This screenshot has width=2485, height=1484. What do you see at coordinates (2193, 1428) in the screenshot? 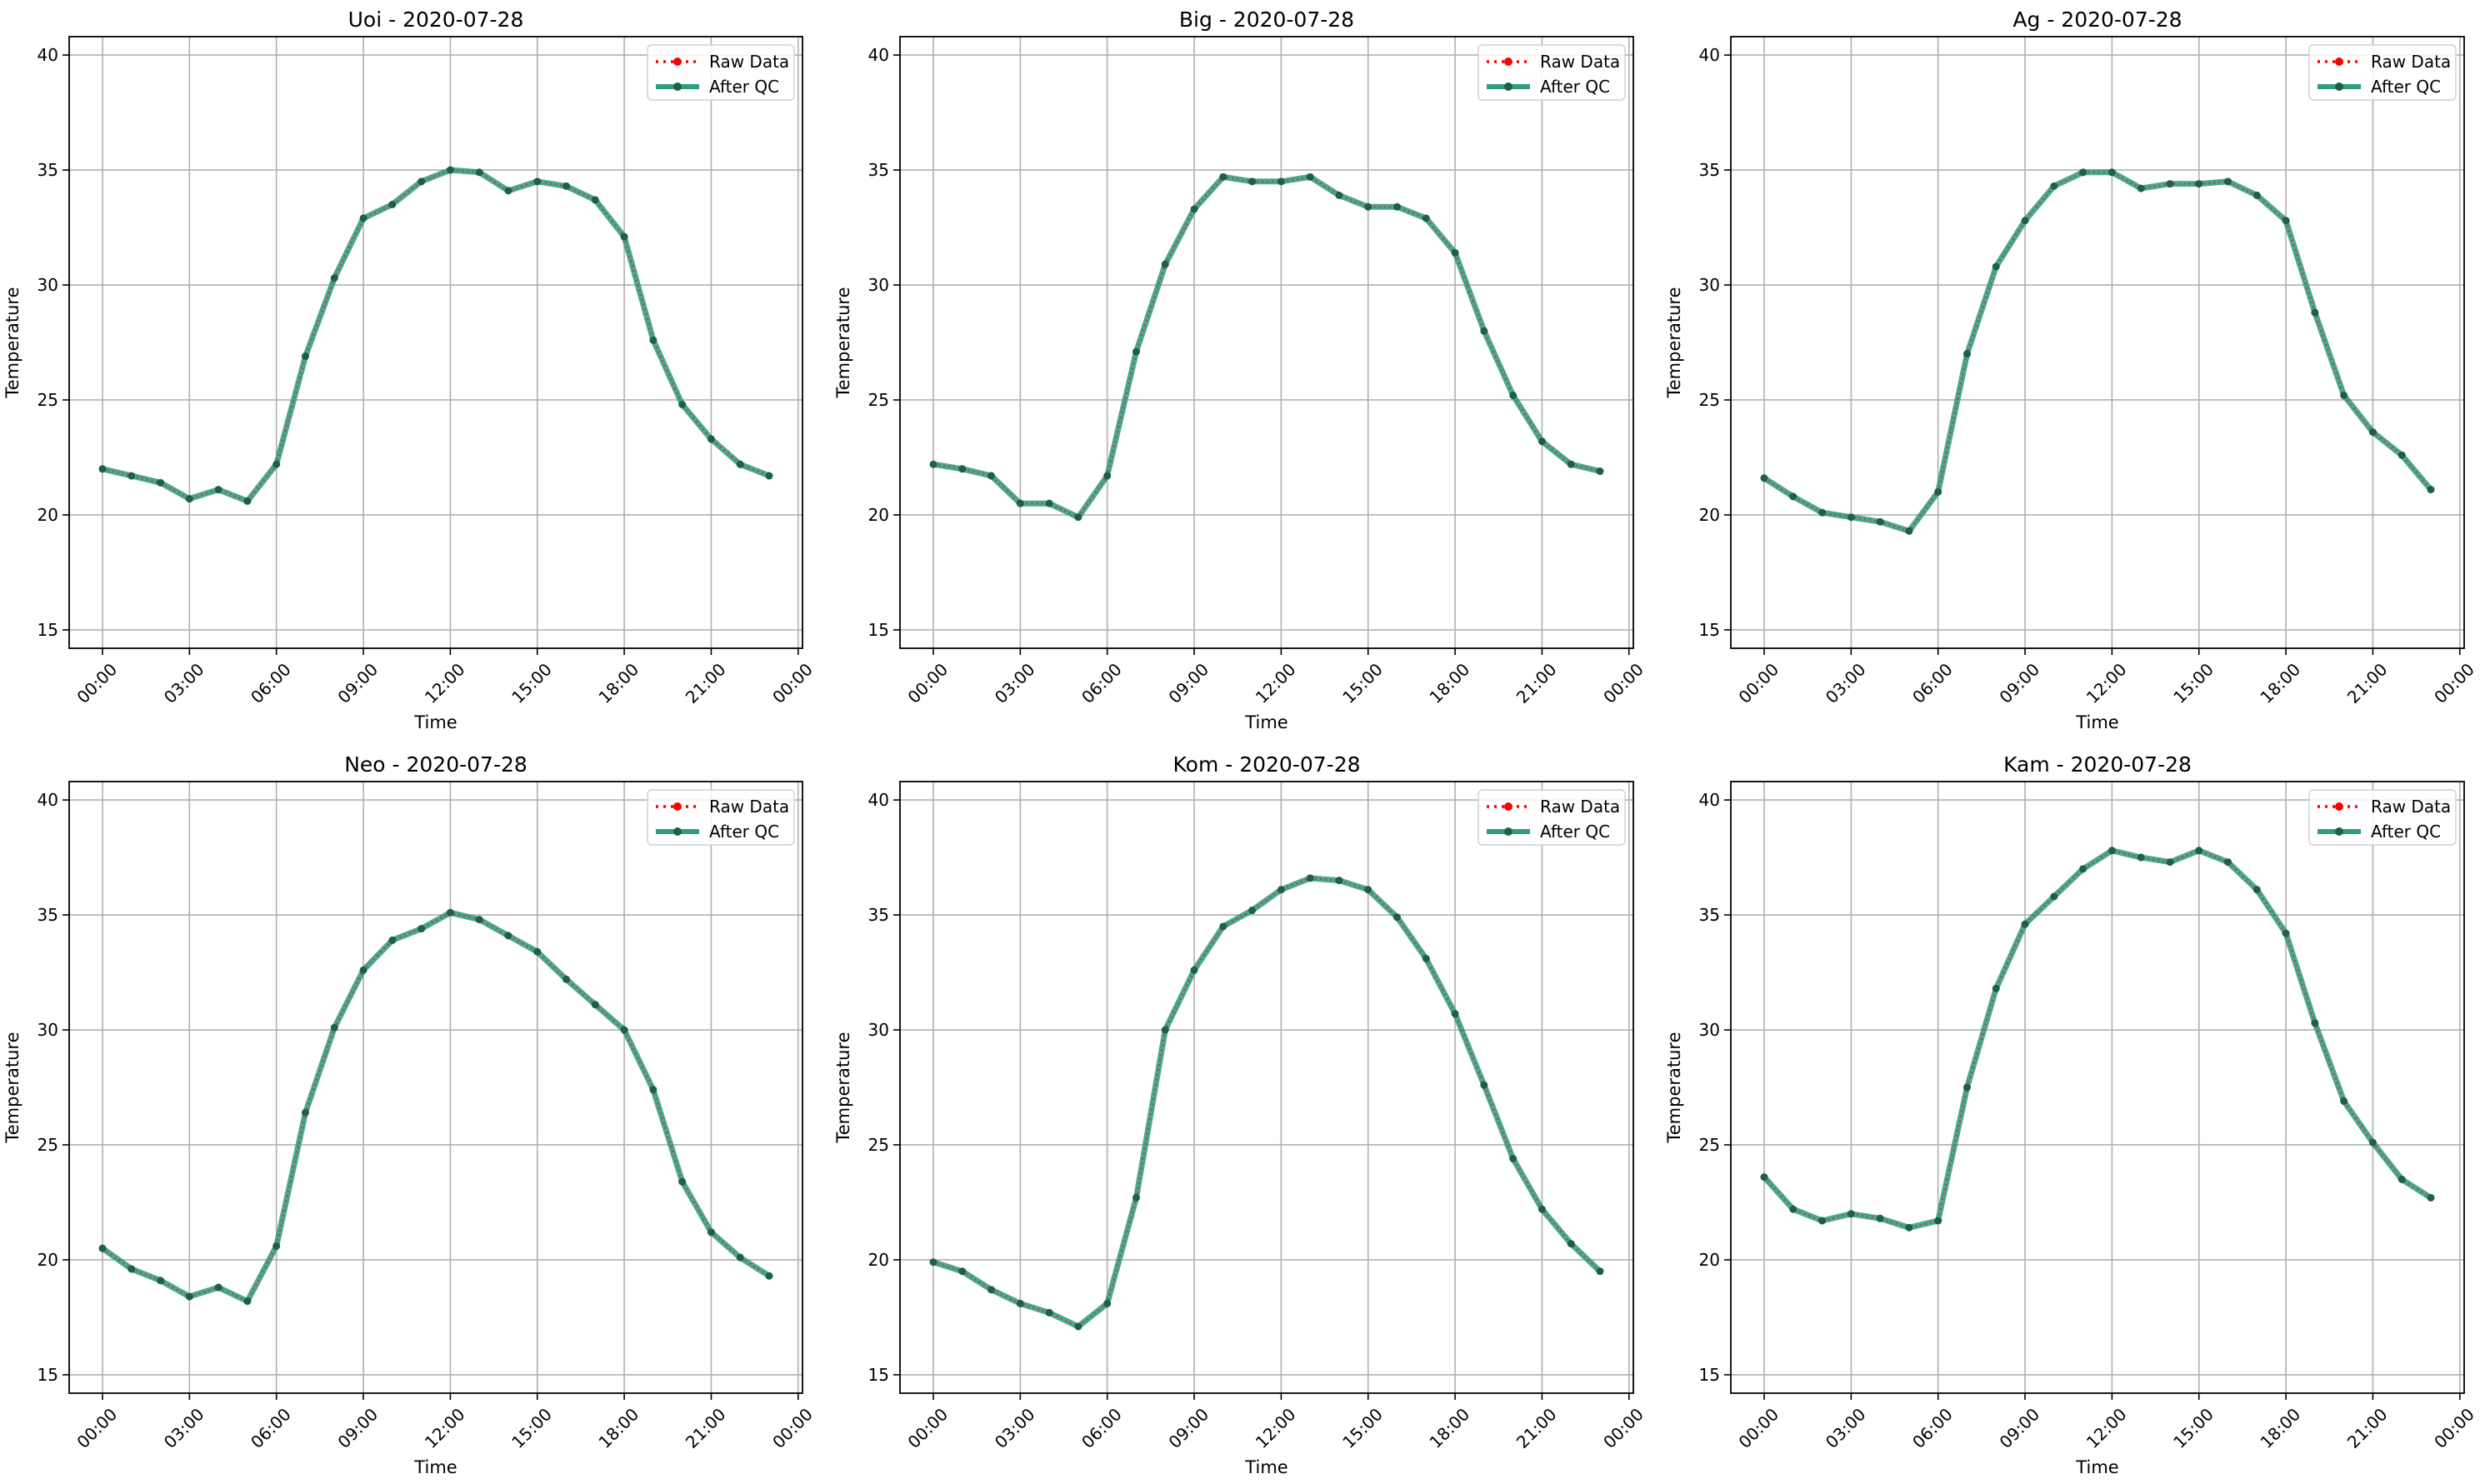
I see `x-tick-label: 15:00` at bounding box center [2193, 1428].